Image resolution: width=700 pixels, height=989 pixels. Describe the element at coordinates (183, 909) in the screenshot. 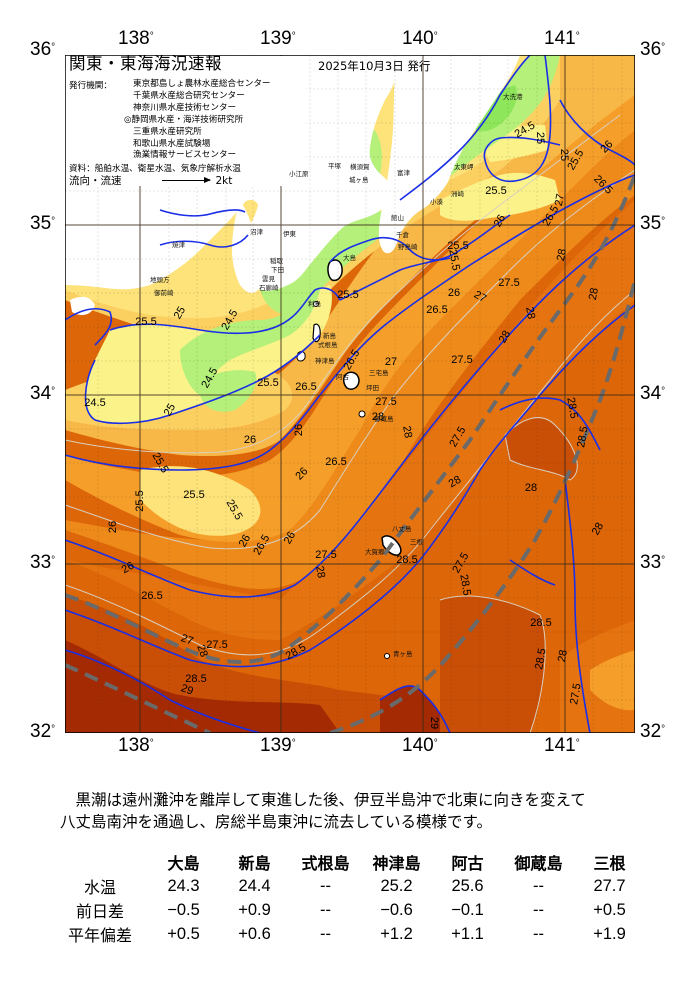

I see `table-cell: −0.5` at that location.